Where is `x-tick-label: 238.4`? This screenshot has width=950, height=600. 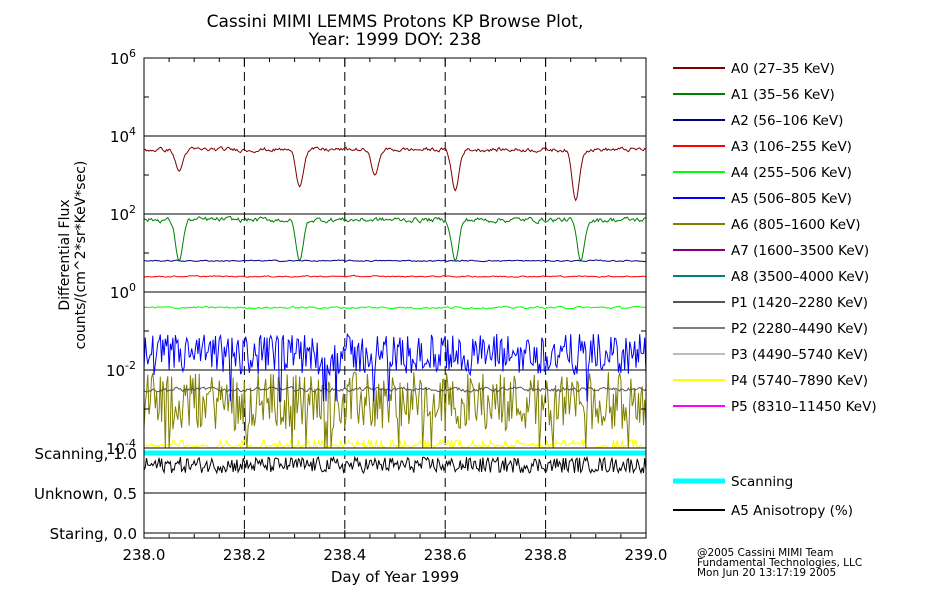
x-tick-label: 238.4 is located at coordinates (344, 555).